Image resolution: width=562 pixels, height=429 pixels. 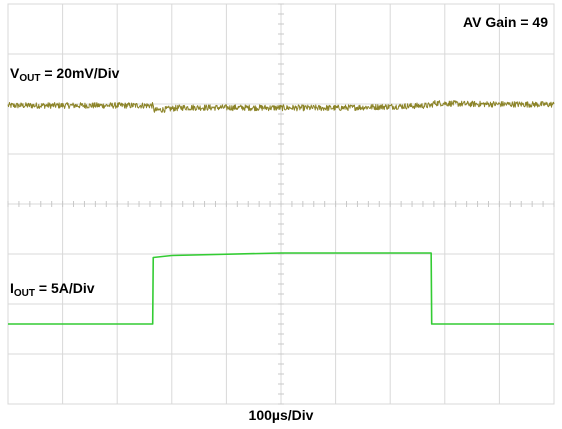 I want to click on vout-subscript: OUT, so click(x=30, y=78).